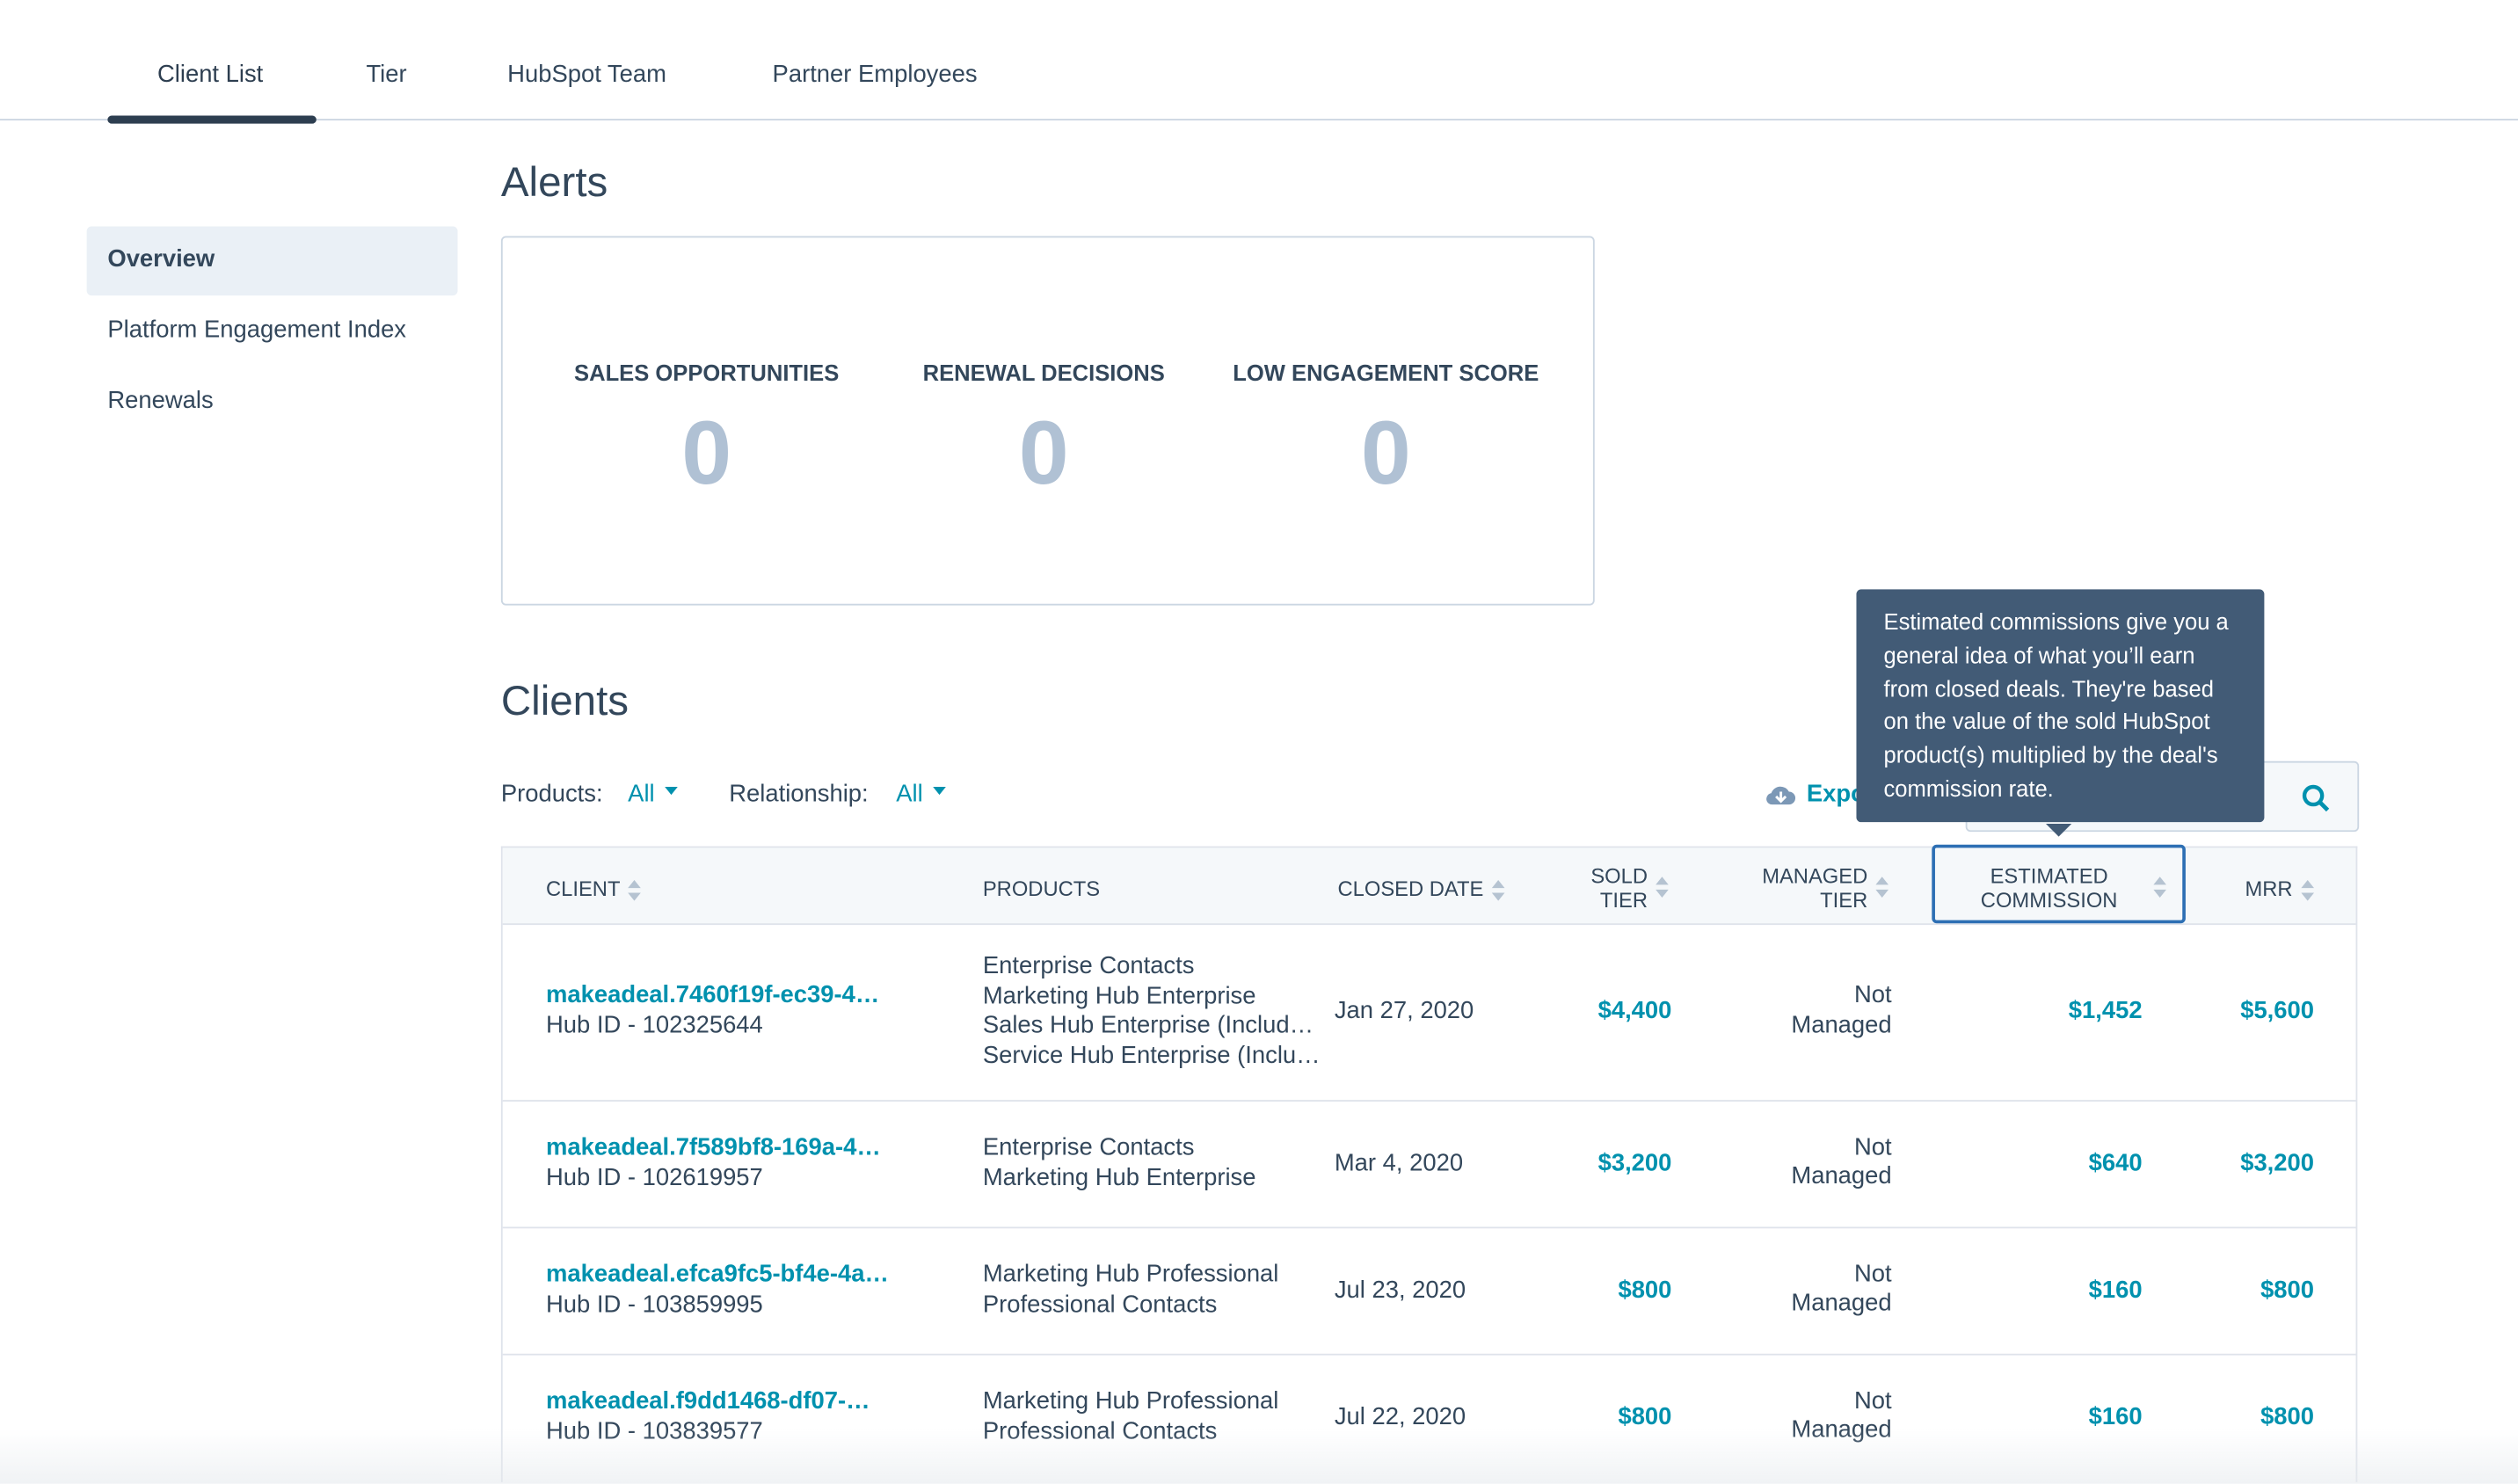 The width and height of the screenshot is (2518, 1484). I want to click on nav-item: Renewals, so click(161, 401).